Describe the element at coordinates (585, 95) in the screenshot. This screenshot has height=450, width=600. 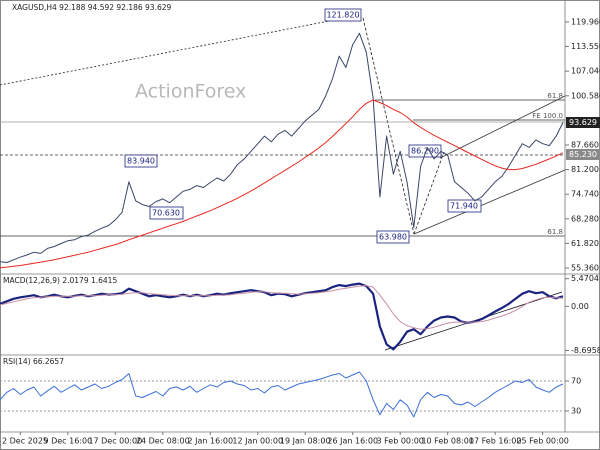
I see `y-tick-label: 100.580` at that location.